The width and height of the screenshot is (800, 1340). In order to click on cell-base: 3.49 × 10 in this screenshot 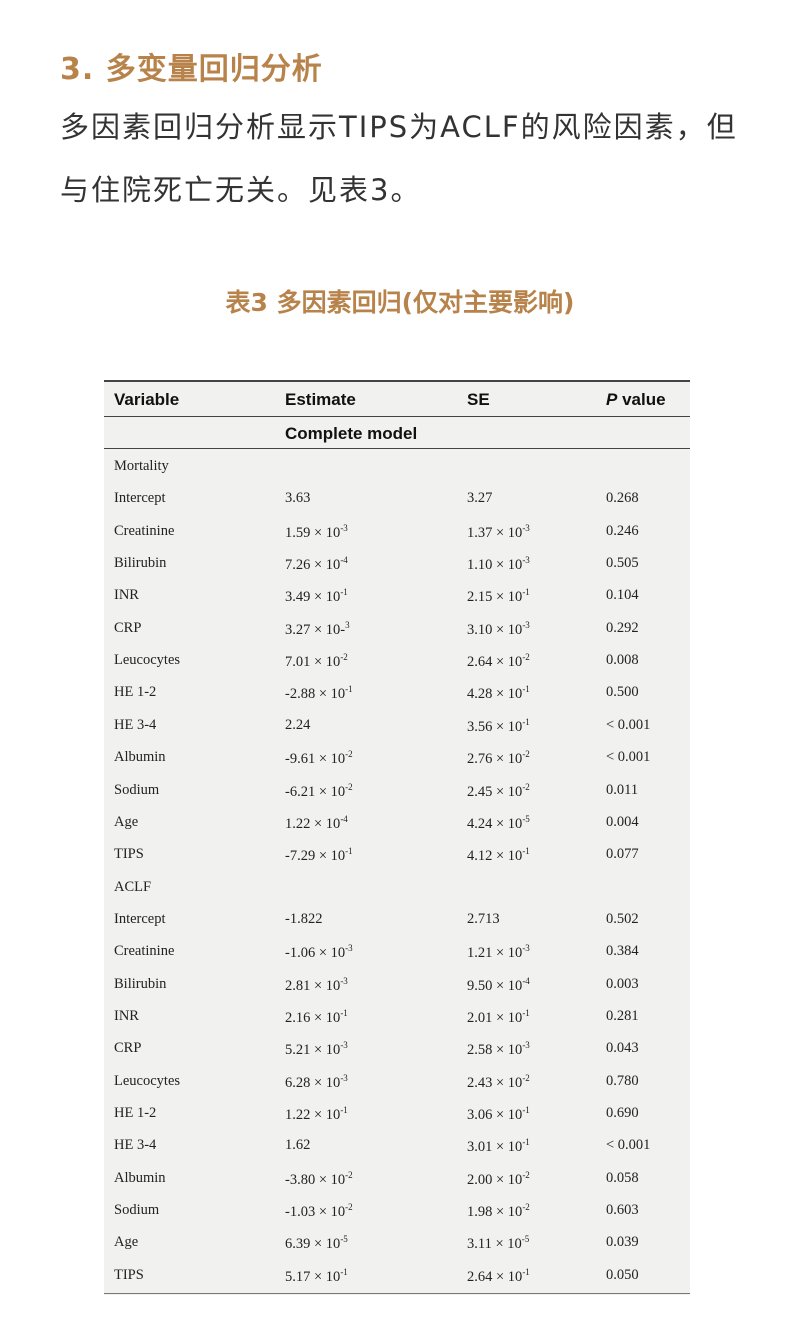, I will do `click(313, 597)`.